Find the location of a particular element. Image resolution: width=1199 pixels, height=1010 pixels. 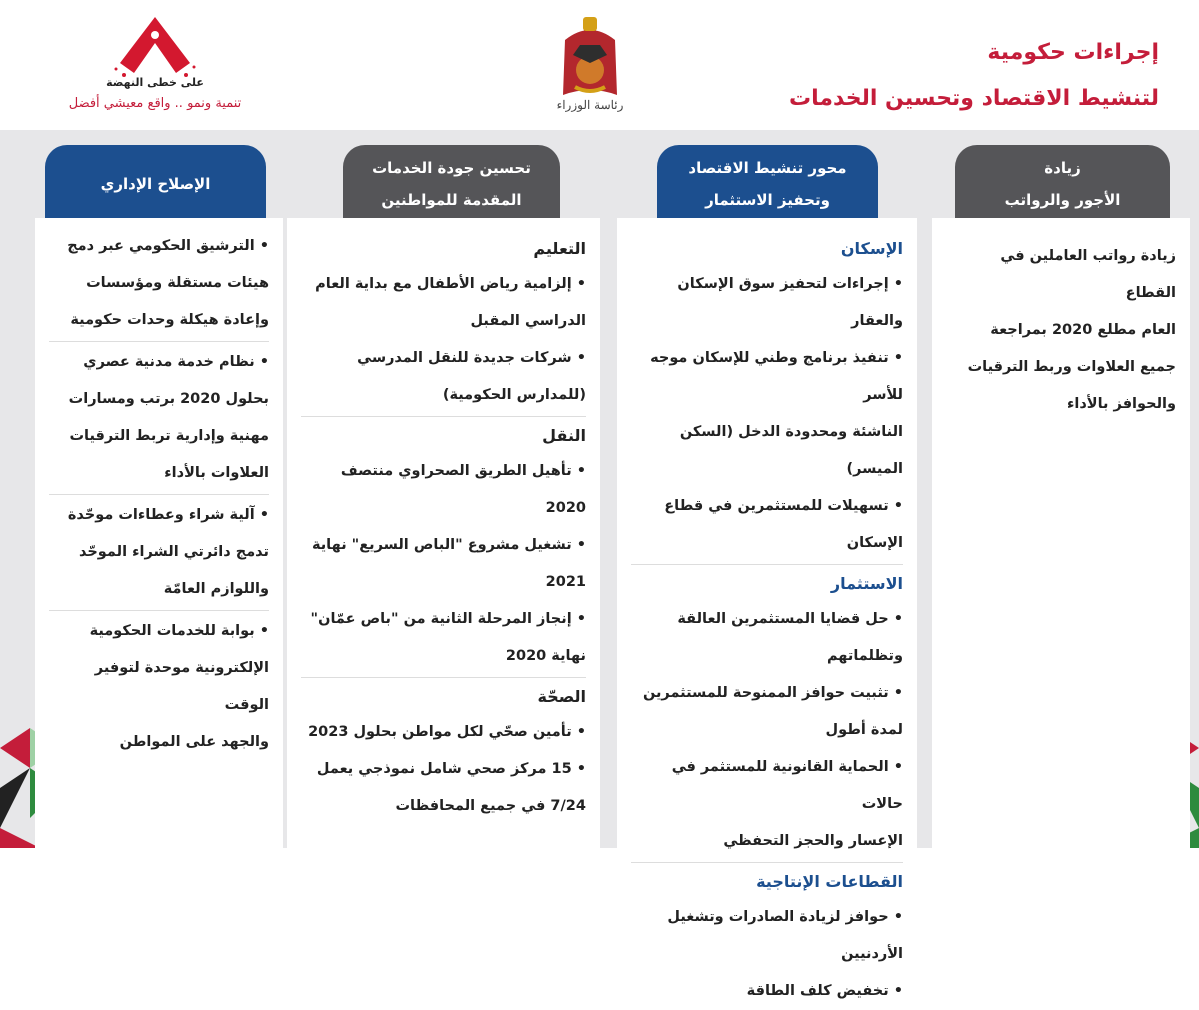

list-item: • شركات جديدة للنقل المدرسي is located at coordinates (471, 358).